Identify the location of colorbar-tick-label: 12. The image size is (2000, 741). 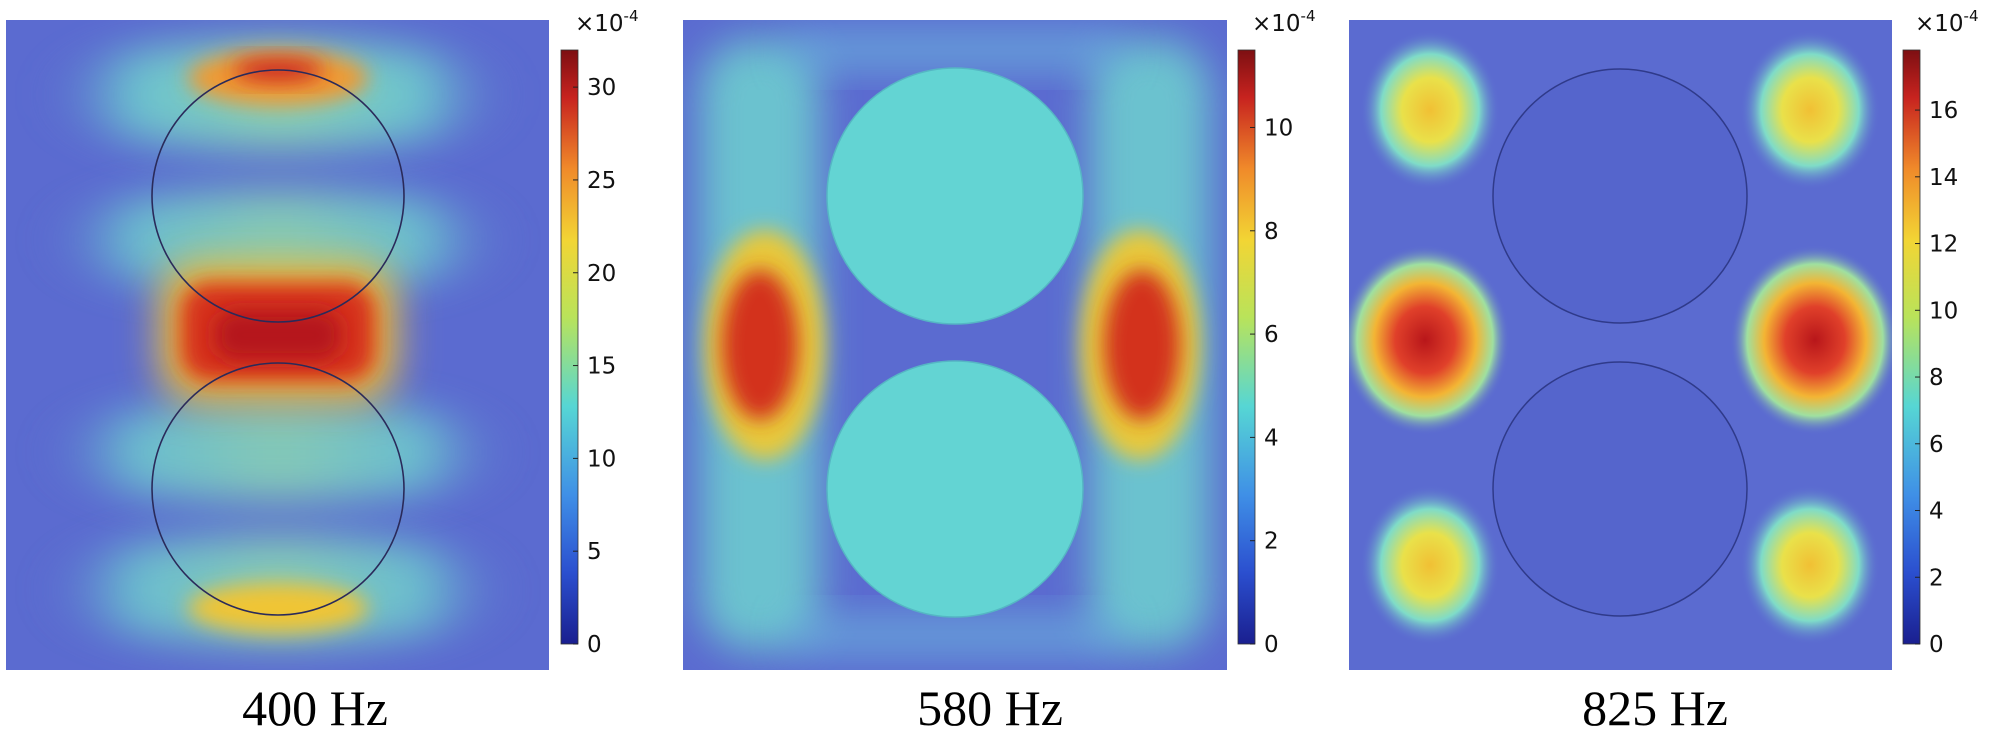
(1943, 245).